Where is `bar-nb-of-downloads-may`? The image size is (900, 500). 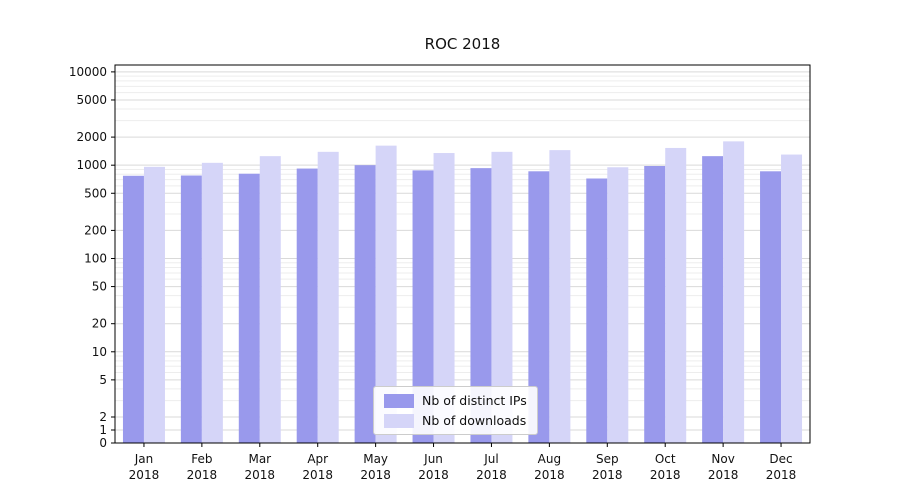 bar-nb-of-downloads-may is located at coordinates (386, 294).